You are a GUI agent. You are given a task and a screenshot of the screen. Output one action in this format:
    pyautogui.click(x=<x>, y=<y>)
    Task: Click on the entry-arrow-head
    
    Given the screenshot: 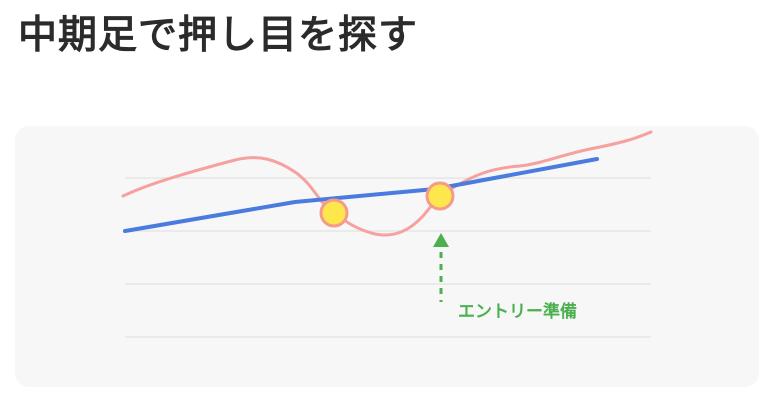 What is the action you would take?
    pyautogui.click(x=441, y=240)
    